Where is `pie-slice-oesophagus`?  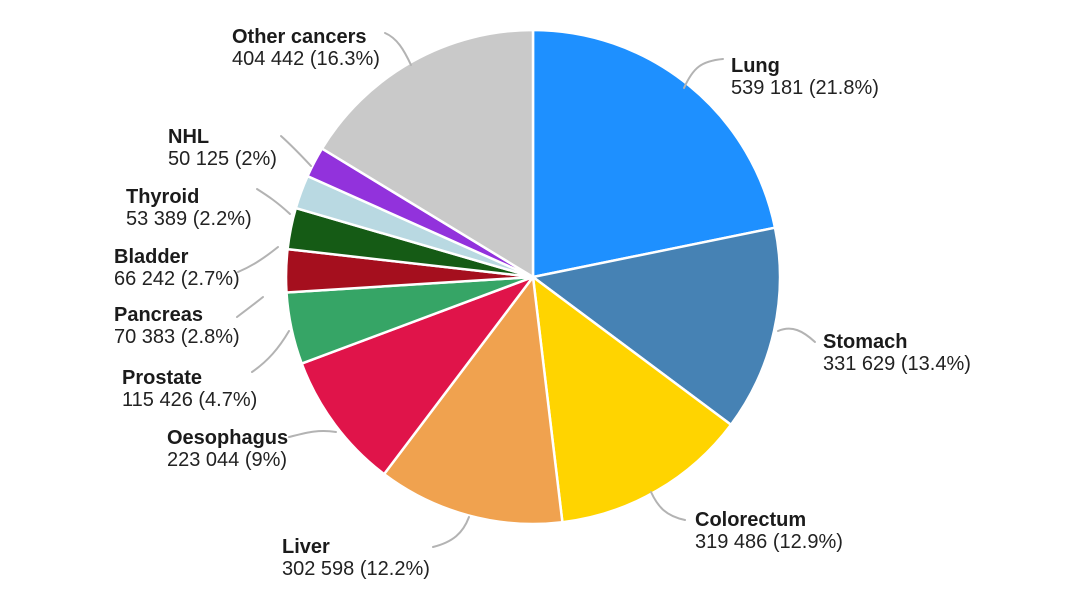
pie-slice-oesophagus is located at coordinates (417, 375).